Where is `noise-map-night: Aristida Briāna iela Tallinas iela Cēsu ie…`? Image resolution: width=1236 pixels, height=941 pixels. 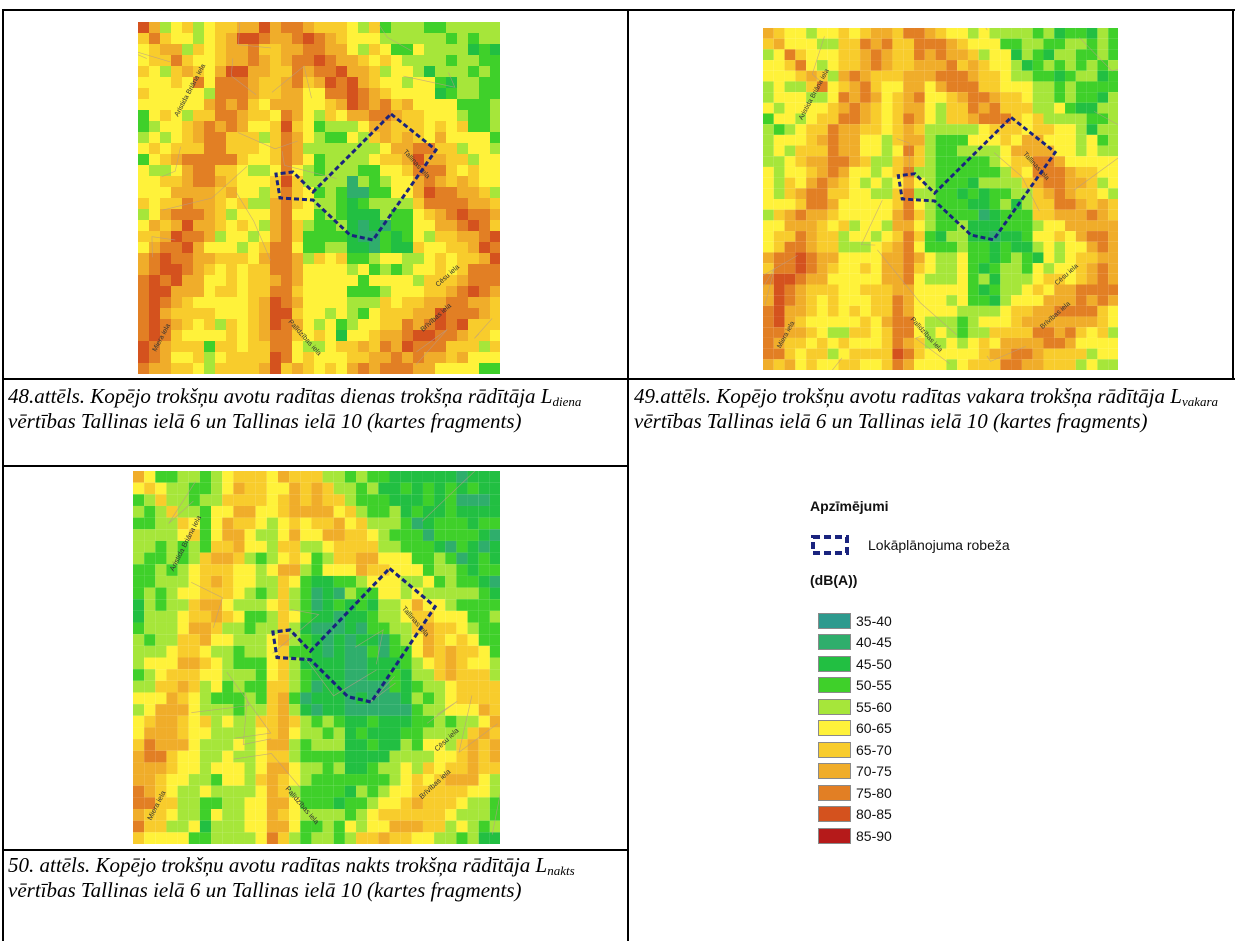
noise-map-night: Aristida Briāna iela Tallinas iela Cēsu ie… is located at coordinates (316, 657).